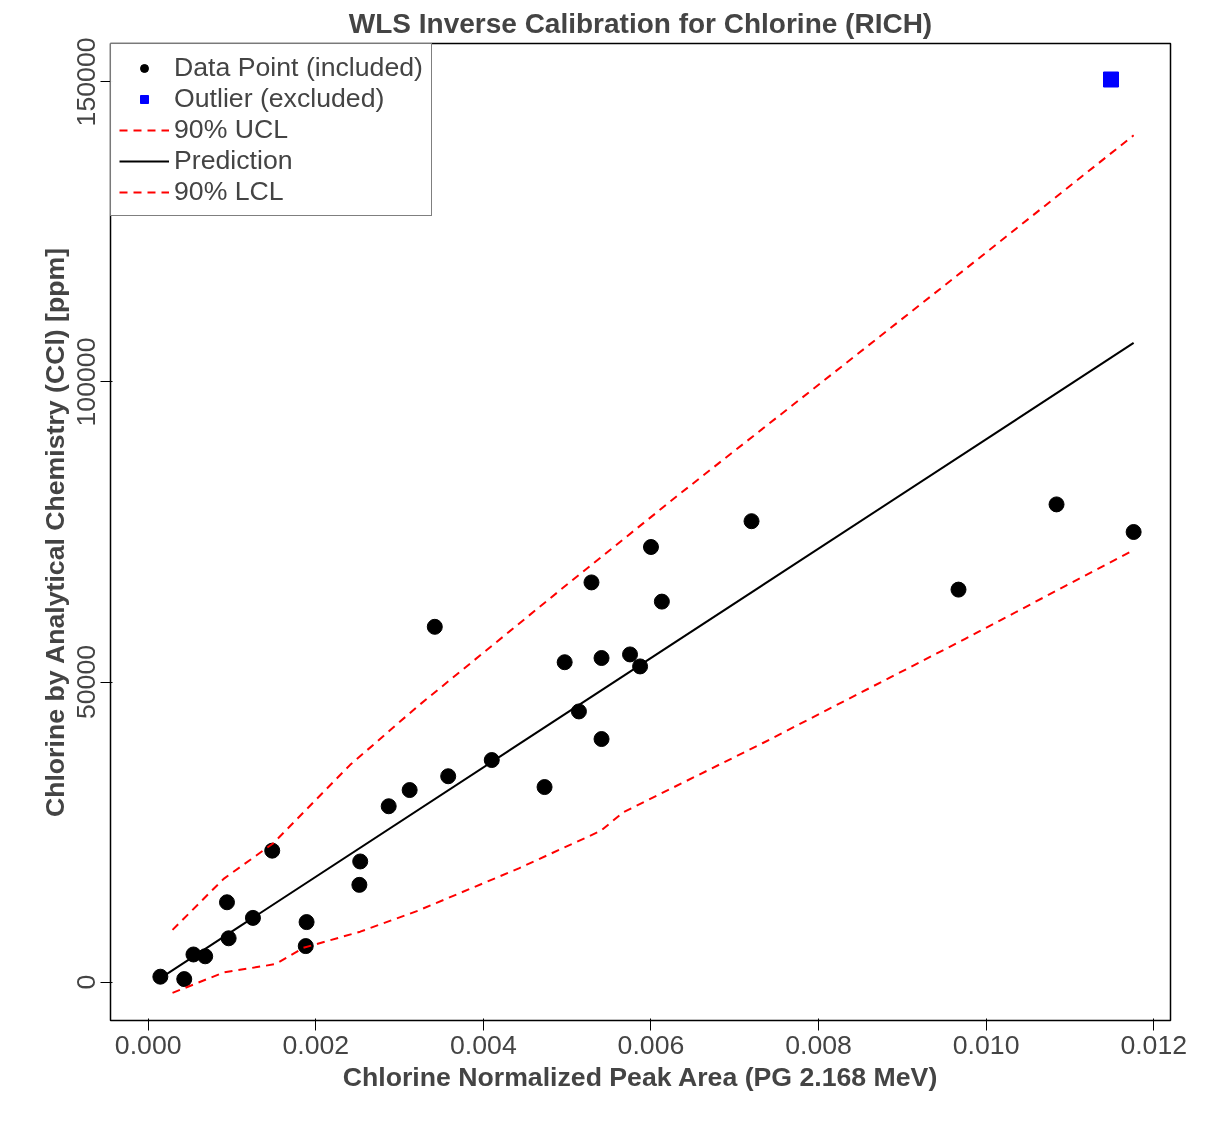  What do you see at coordinates (651, 1044) in the screenshot?
I see `x-tick-label: 0.006` at bounding box center [651, 1044].